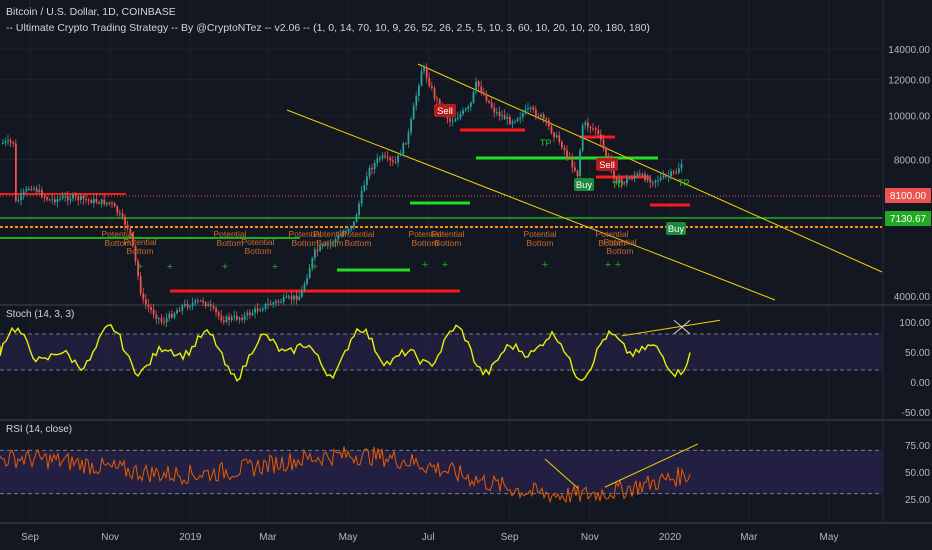  What do you see at coordinates (682, 327) in the screenshot?
I see `stoch-cross-mark` at bounding box center [682, 327].